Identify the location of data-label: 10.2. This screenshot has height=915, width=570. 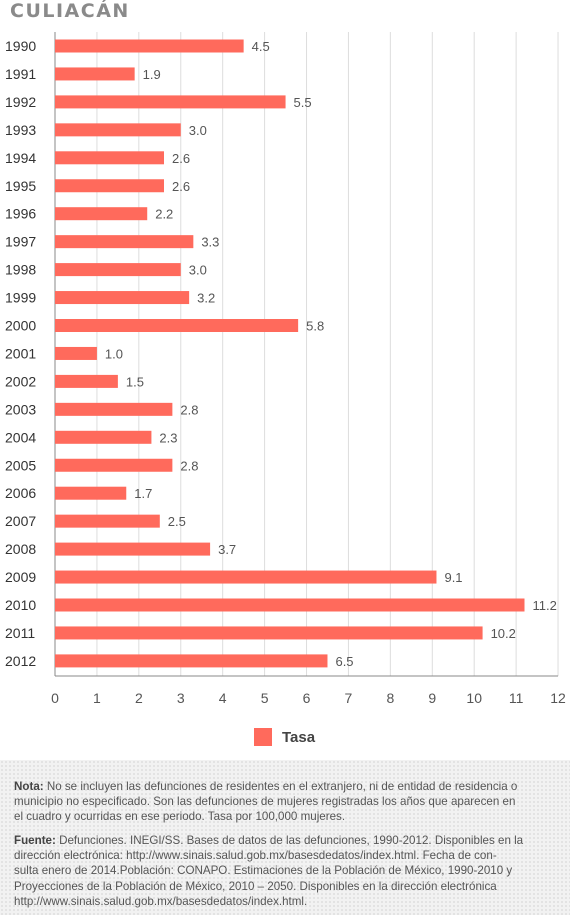
(503, 633).